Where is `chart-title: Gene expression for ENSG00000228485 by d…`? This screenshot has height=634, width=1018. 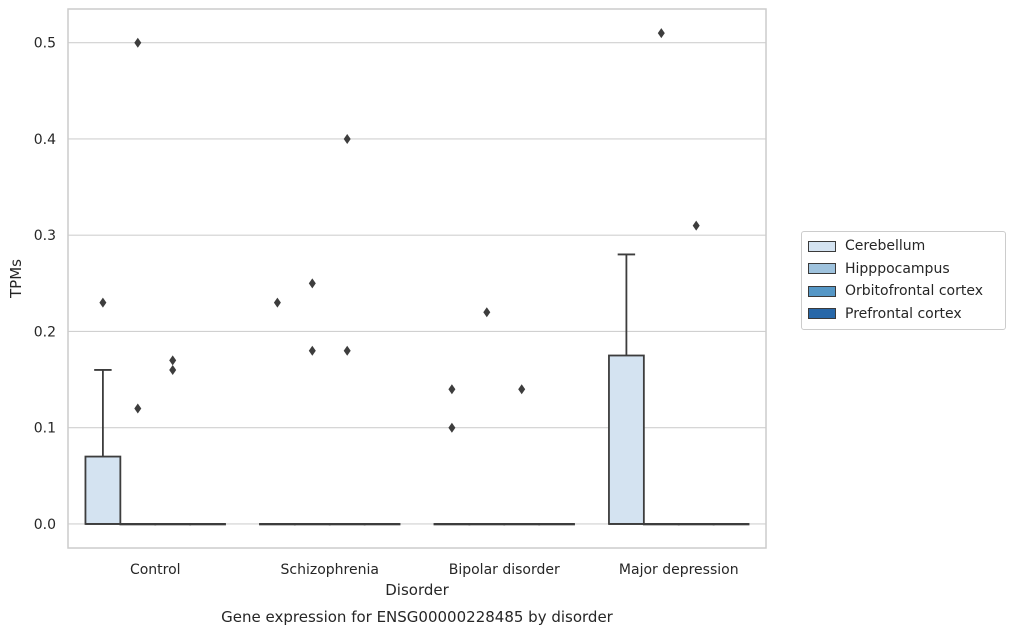
chart-title: Gene expression for ENSG00000228485 by d… is located at coordinates (417, 617).